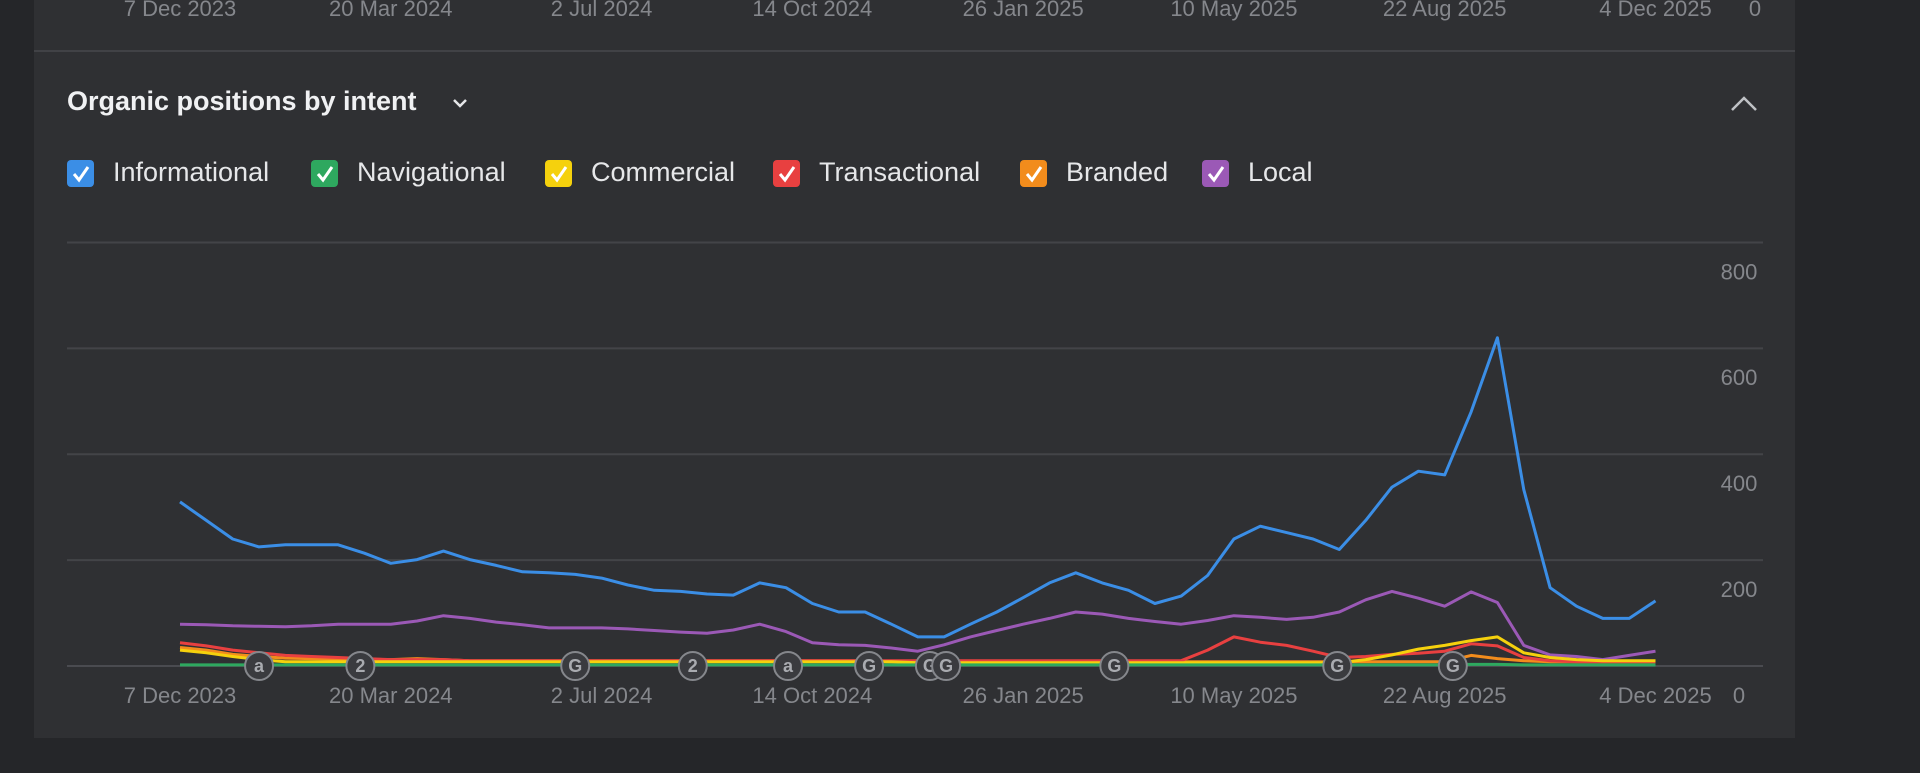 The image size is (1920, 773). I want to click on legend-label: Transactional, so click(899, 172).